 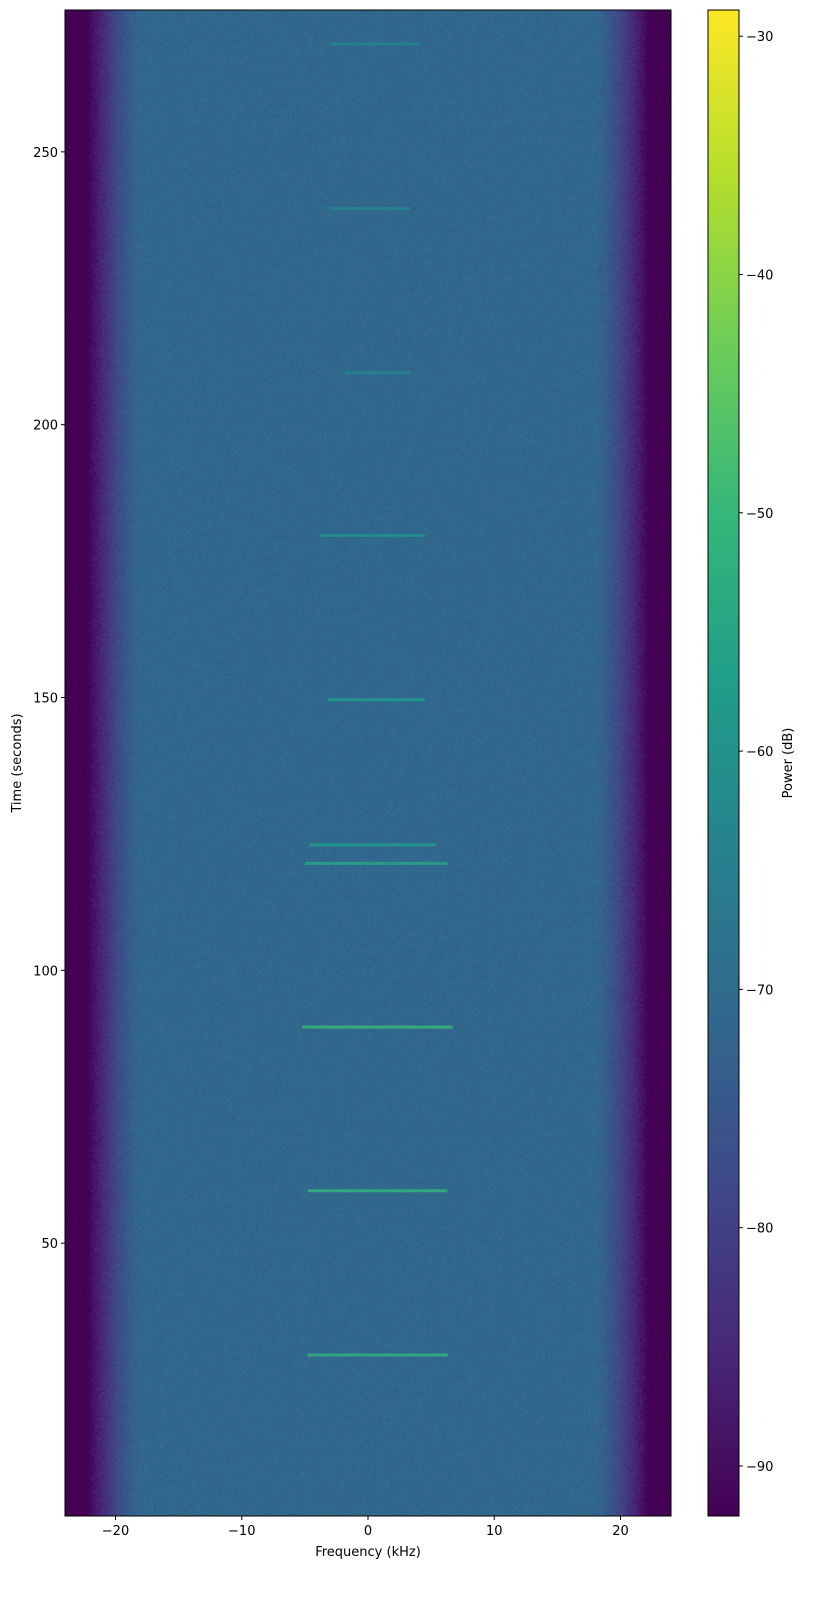 What do you see at coordinates (115, 1531) in the screenshot?
I see `x-tick-label: −20` at bounding box center [115, 1531].